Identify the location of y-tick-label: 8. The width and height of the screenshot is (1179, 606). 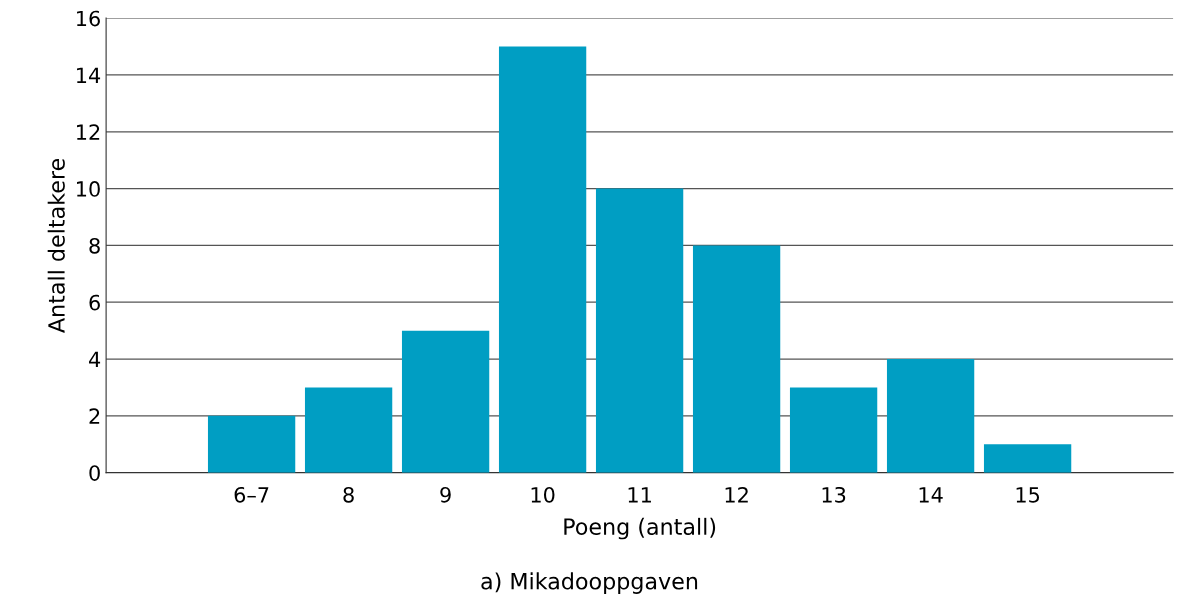
(94, 245).